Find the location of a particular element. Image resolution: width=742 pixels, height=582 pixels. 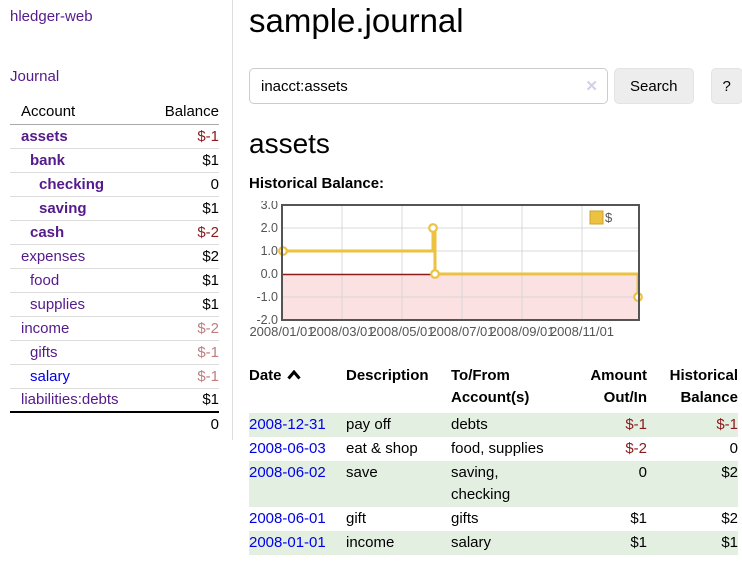

account-row: supplies $1 is located at coordinates (114, 303).